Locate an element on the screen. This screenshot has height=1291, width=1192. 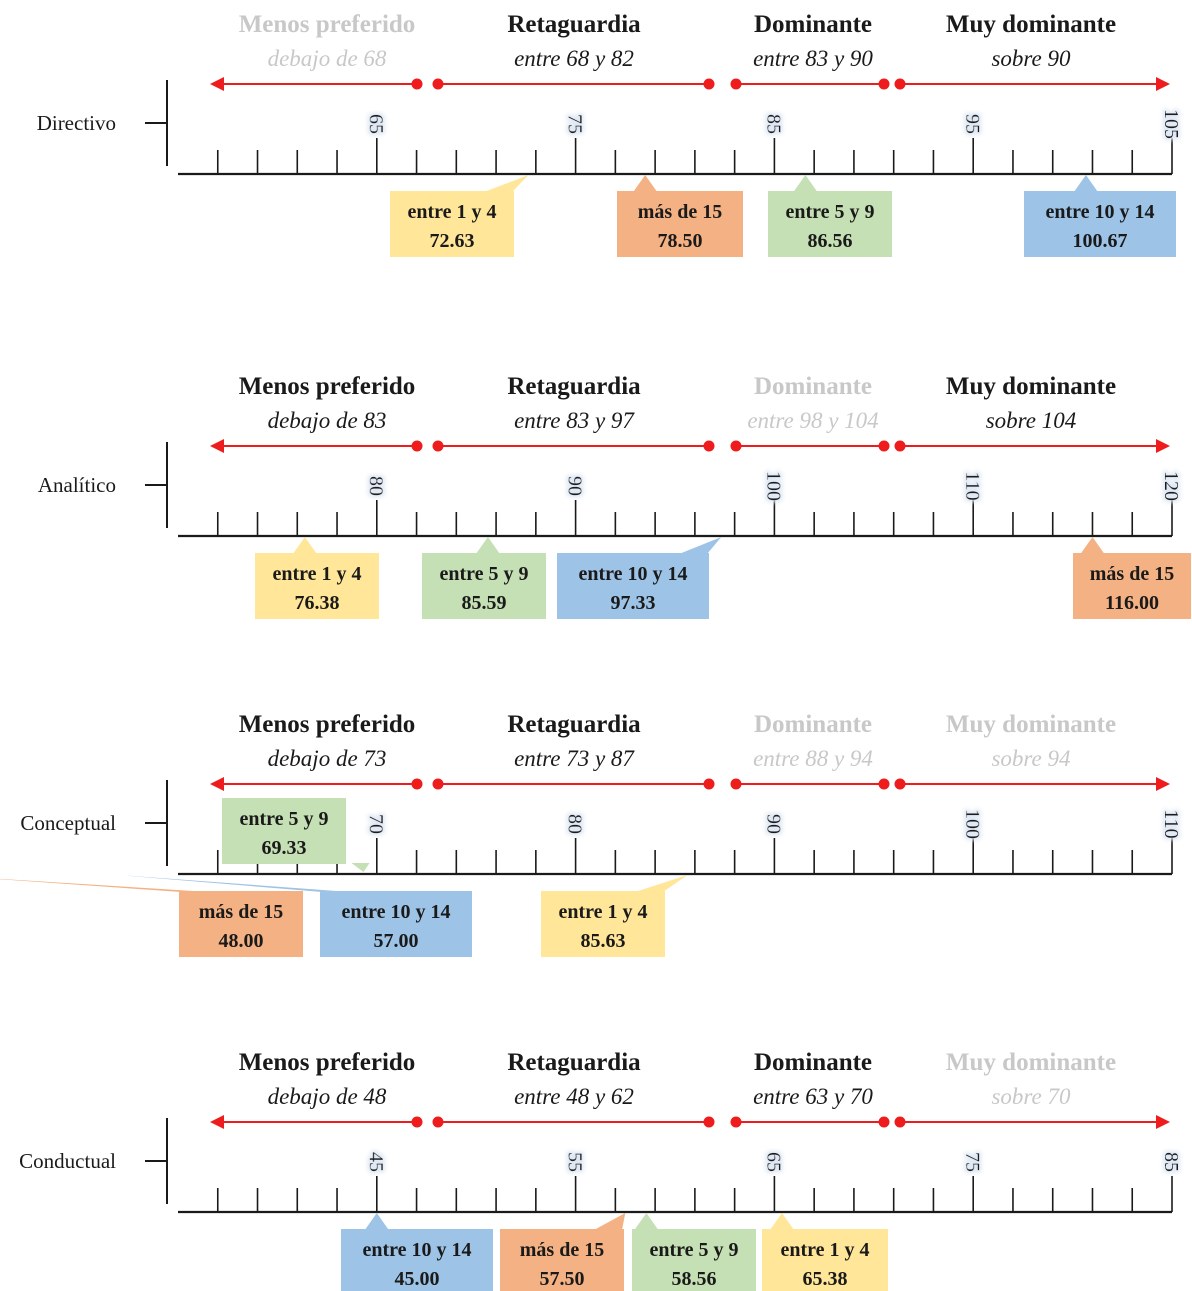
category-range: entre 83 y 90 is located at coordinates (813, 58).